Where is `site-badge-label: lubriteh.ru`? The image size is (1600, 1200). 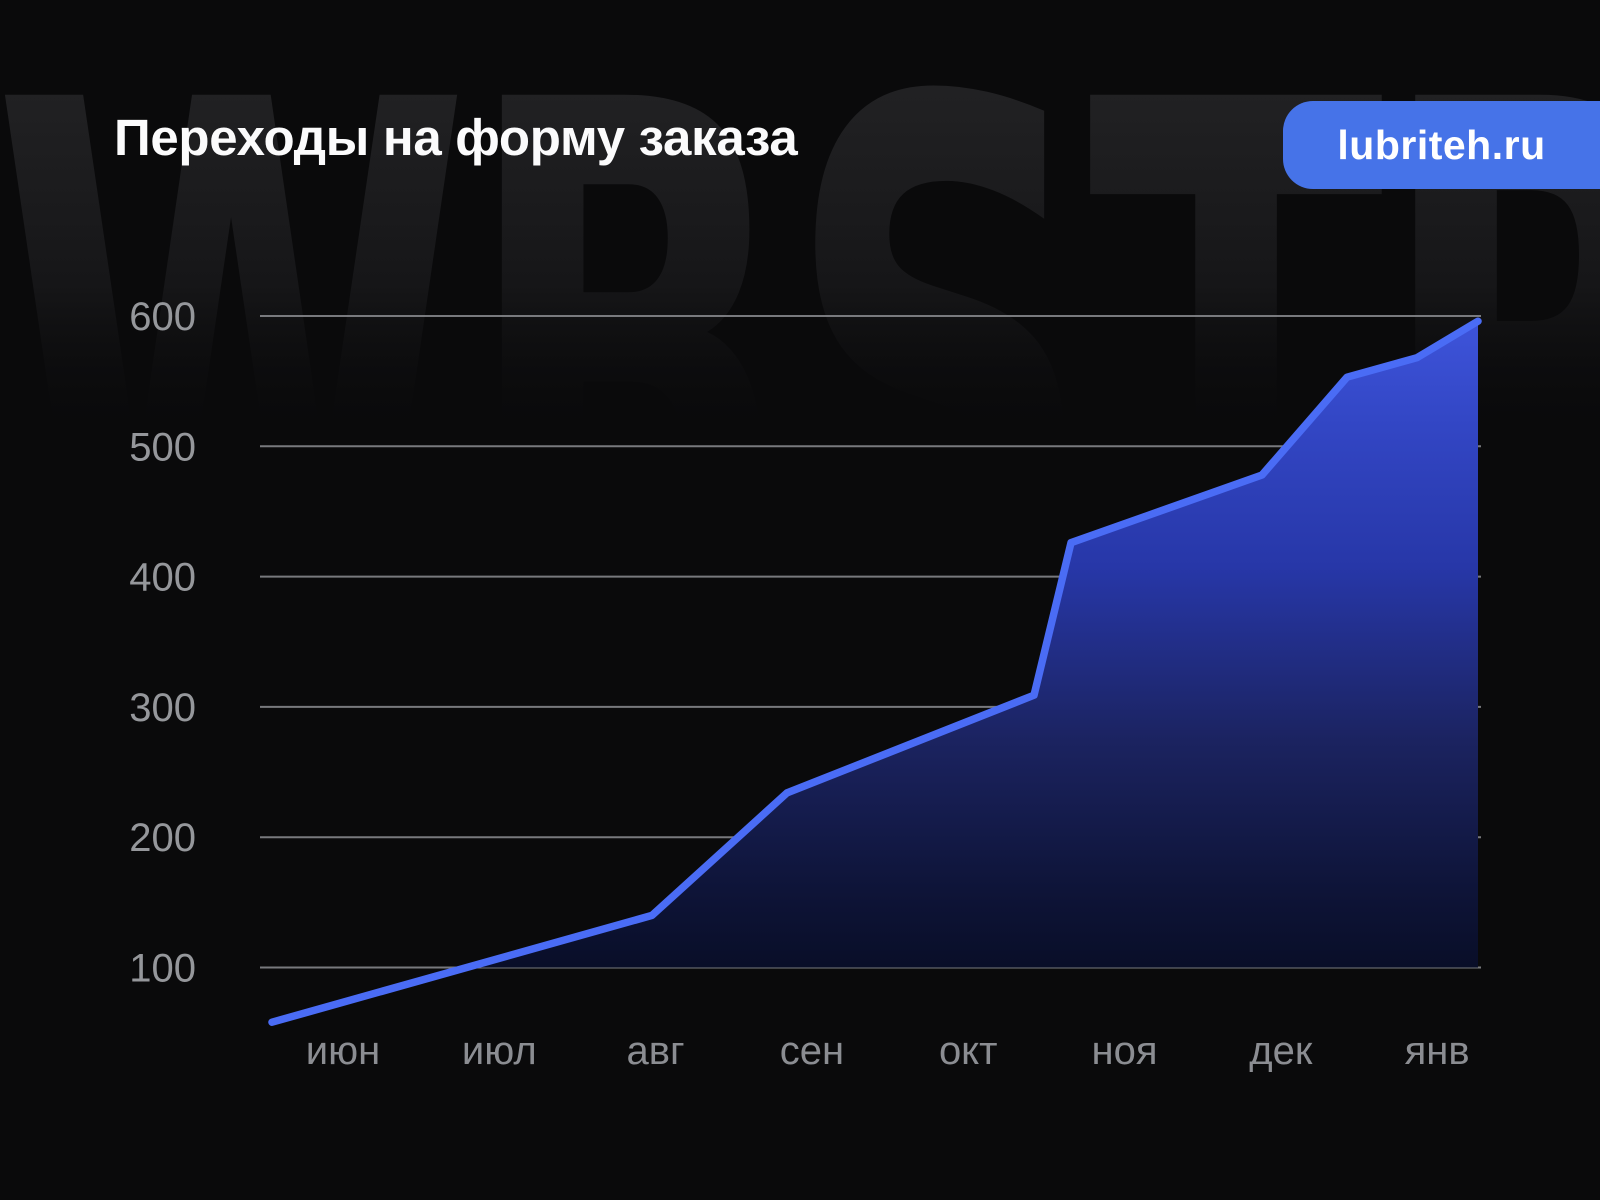 site-badge-label: lubriteh.ru is located at coordinates (1441, 144).